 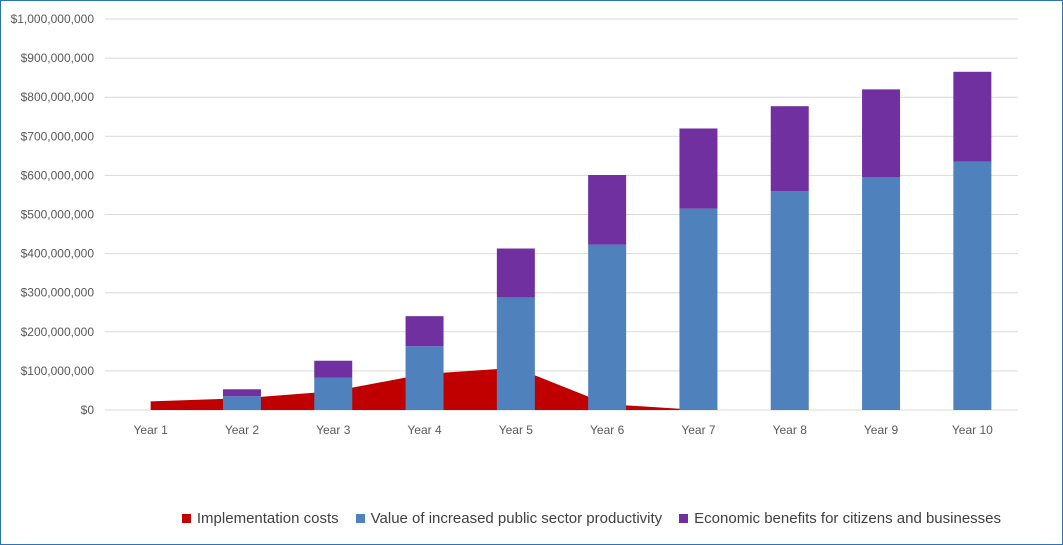 What do you see at coordinates (790, 430) in the screenshot?
I see `x-tick-label: Year 8` at bounding box center [790, 430].